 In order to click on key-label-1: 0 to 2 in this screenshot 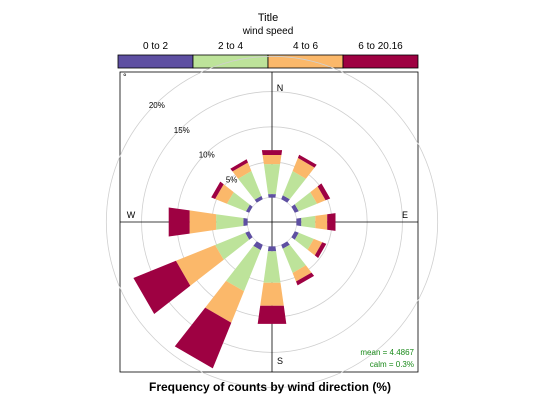, I will do `click(155, 46)`.